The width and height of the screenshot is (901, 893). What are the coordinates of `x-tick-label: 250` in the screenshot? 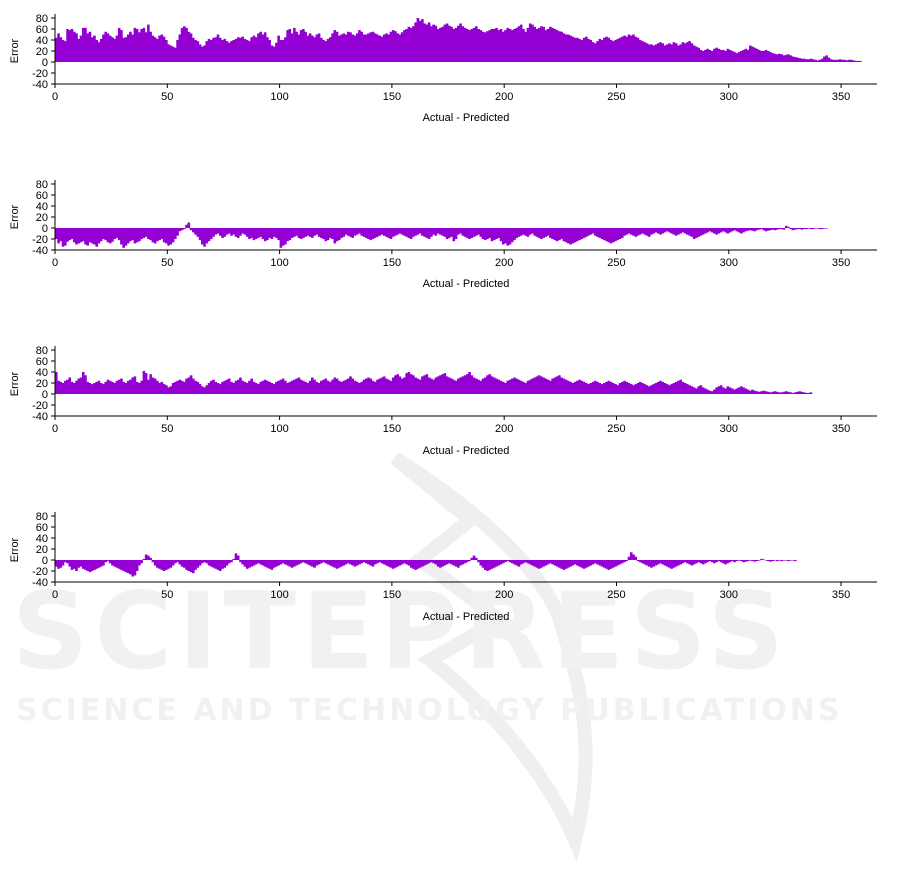 It's located at (616, 263).